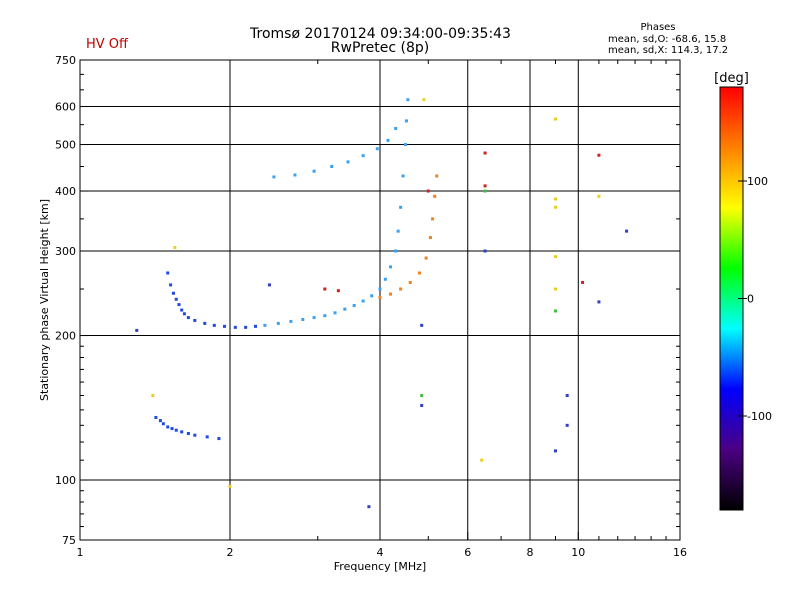  Describe the element at coordinates (667, 39) in the screenshot. I see `phase-stats-o-mode: mean, sd,O: -68.6, 15.8` at that location.